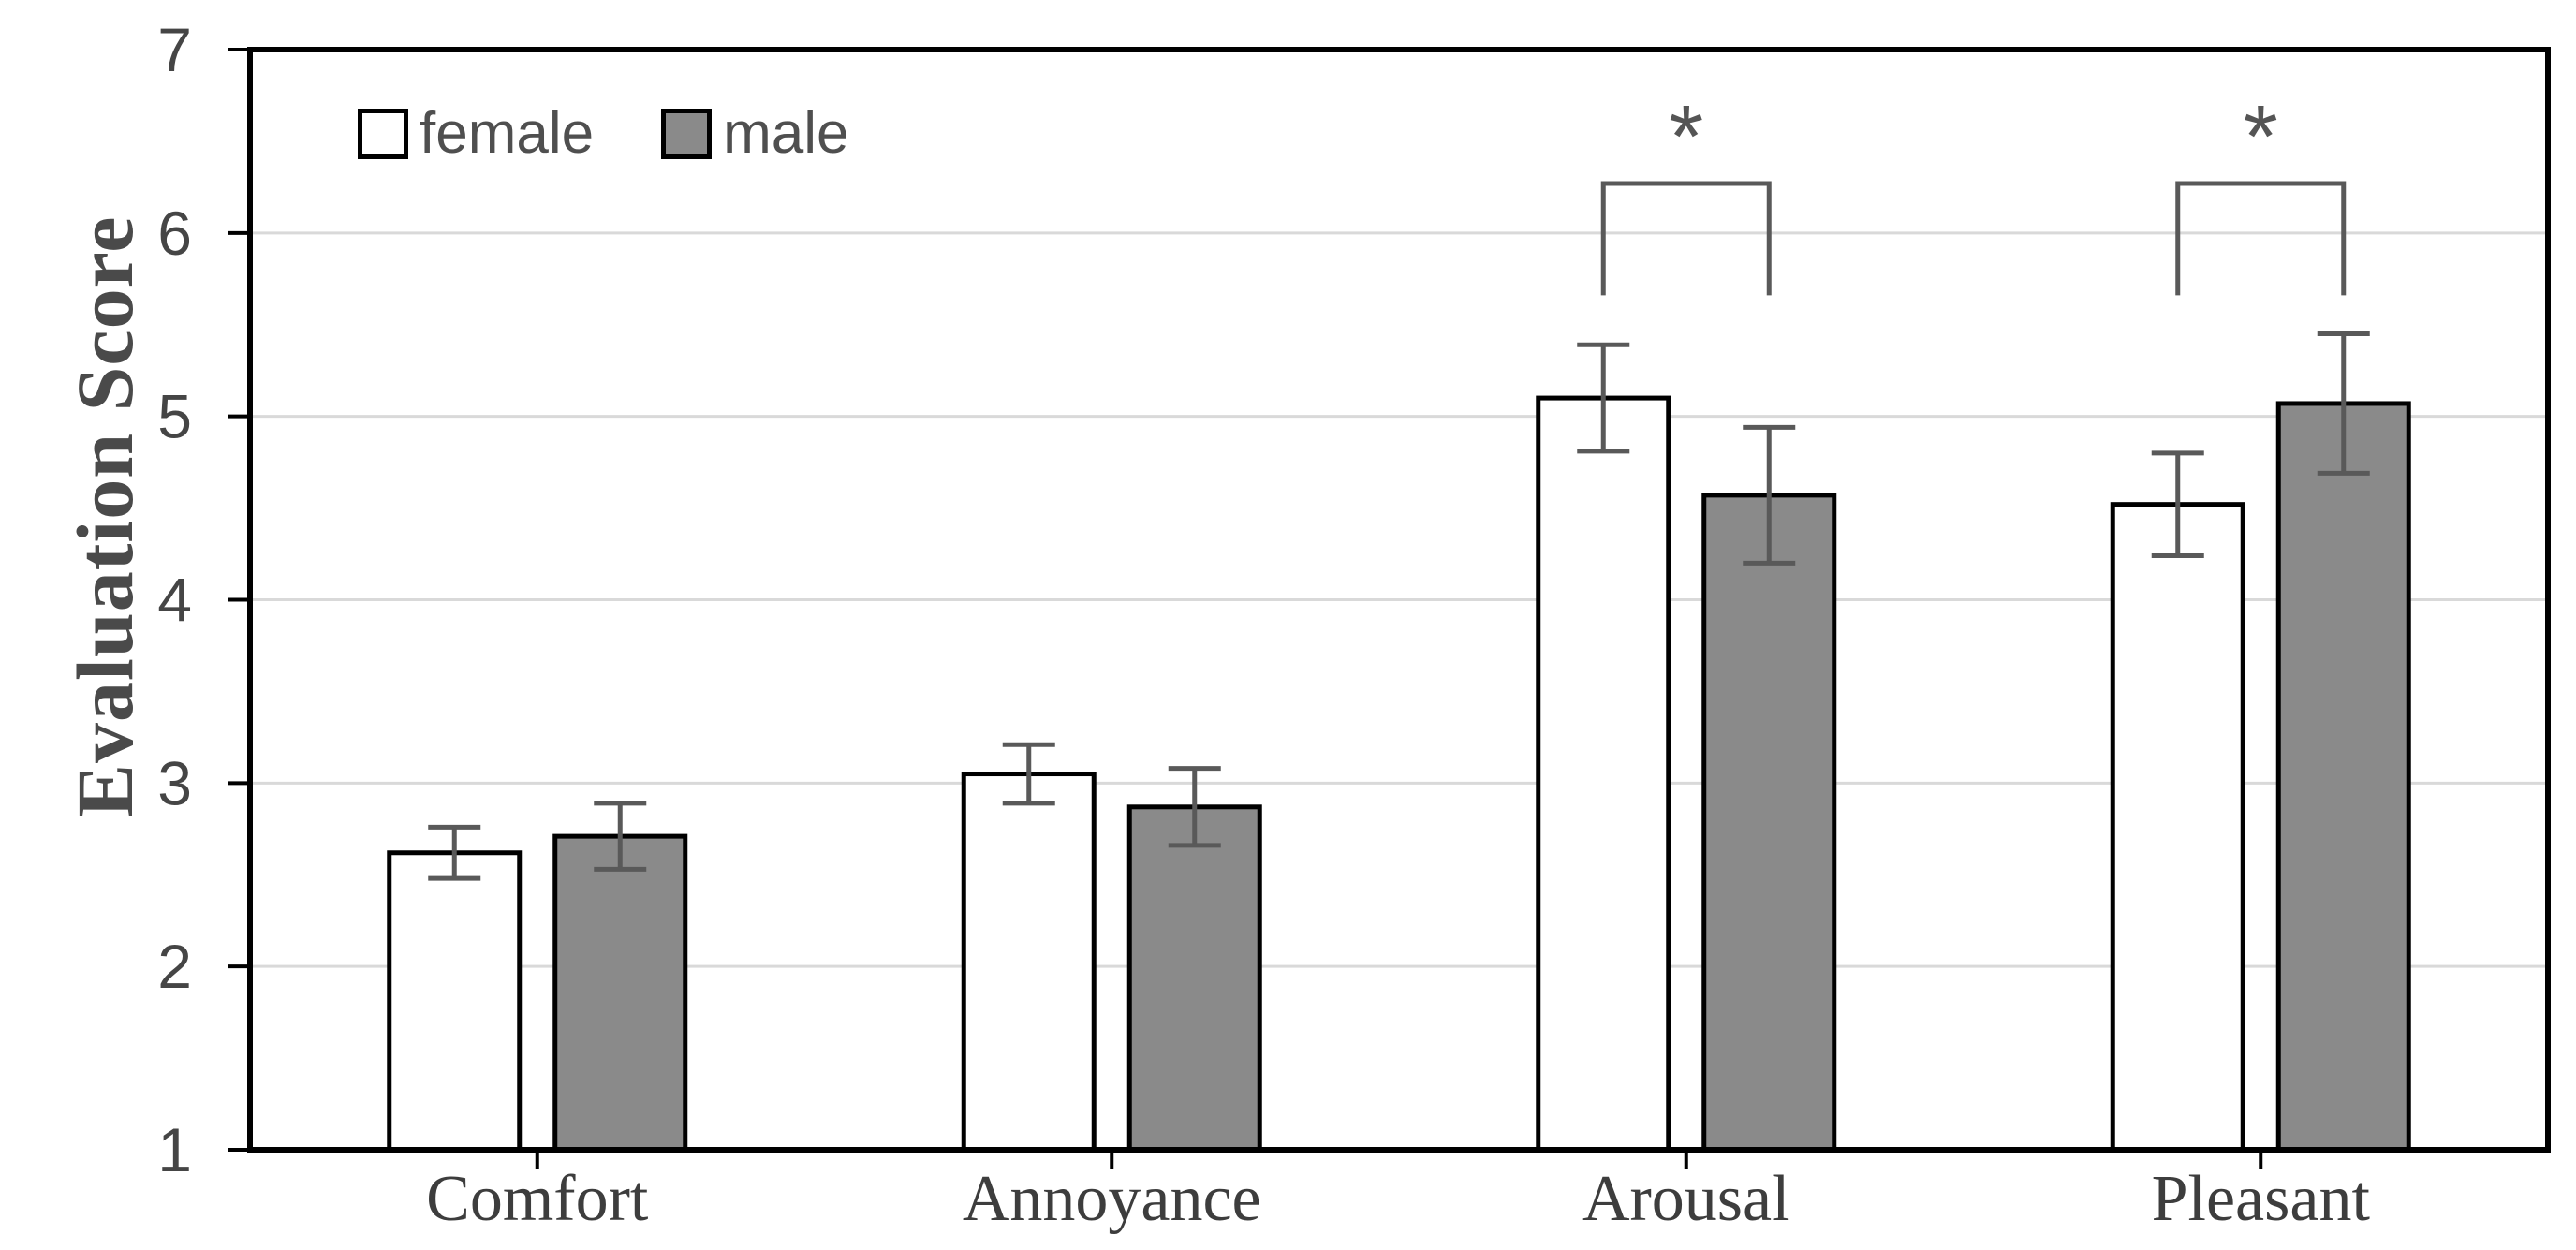 This screenshot has height=1250, width=2576. Describe the element at coordinates (1686, 136) in the screenshot. I see `significance-asterisk-arousal: *` at that location.